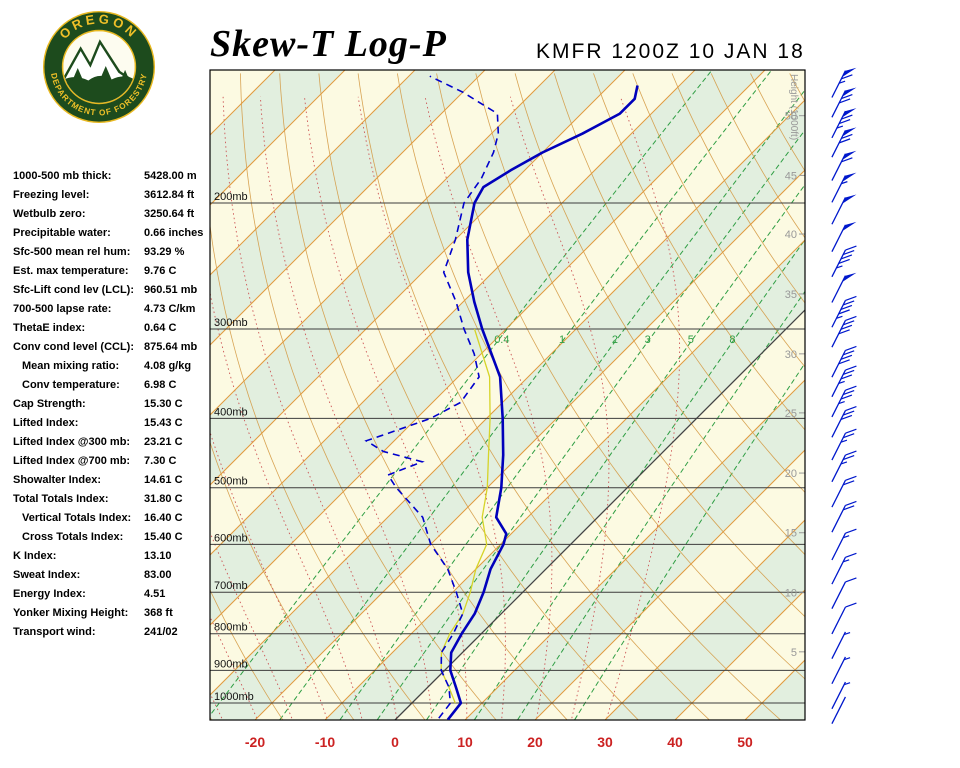 This screenshot has height=768, width=960. What do you see at coordinates (115, 366) in the screenshot?
I see `index-row: Mean mixing ratio: 4.08 g/kg` at bounding box center [115, 366].